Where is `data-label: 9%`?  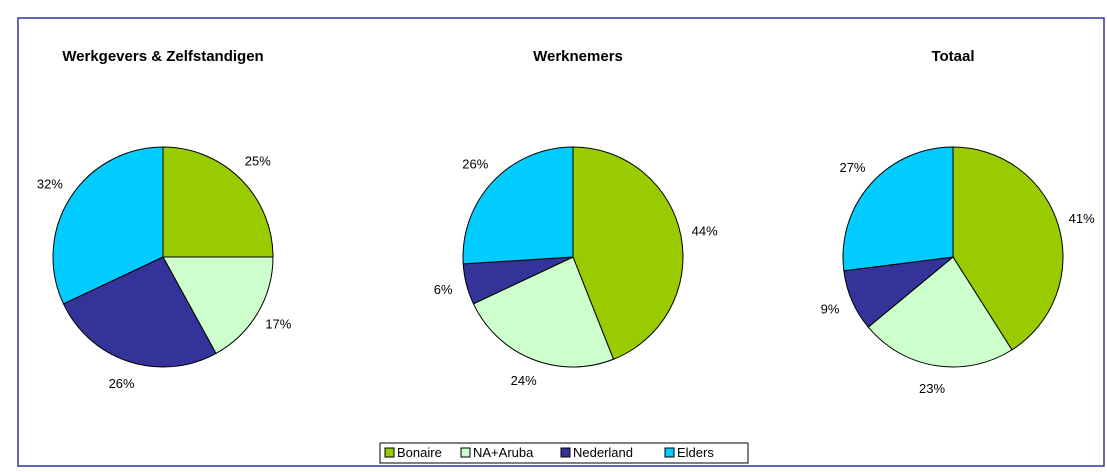
data-label: 9% is located at coordinates (830, 309).